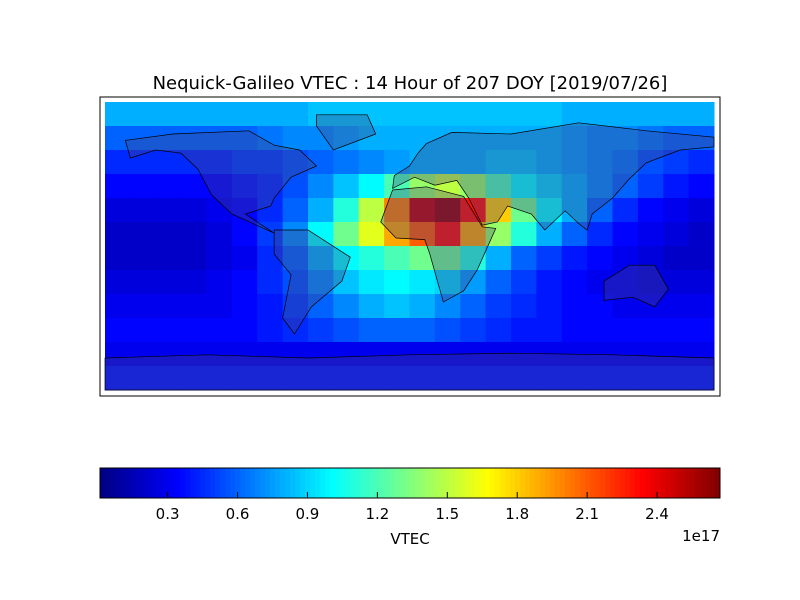 The image size is (800, 600). What do you see at coordinates (410, 483) in the screenshot?
I see `colorbar` at bounding box center [410, 483].